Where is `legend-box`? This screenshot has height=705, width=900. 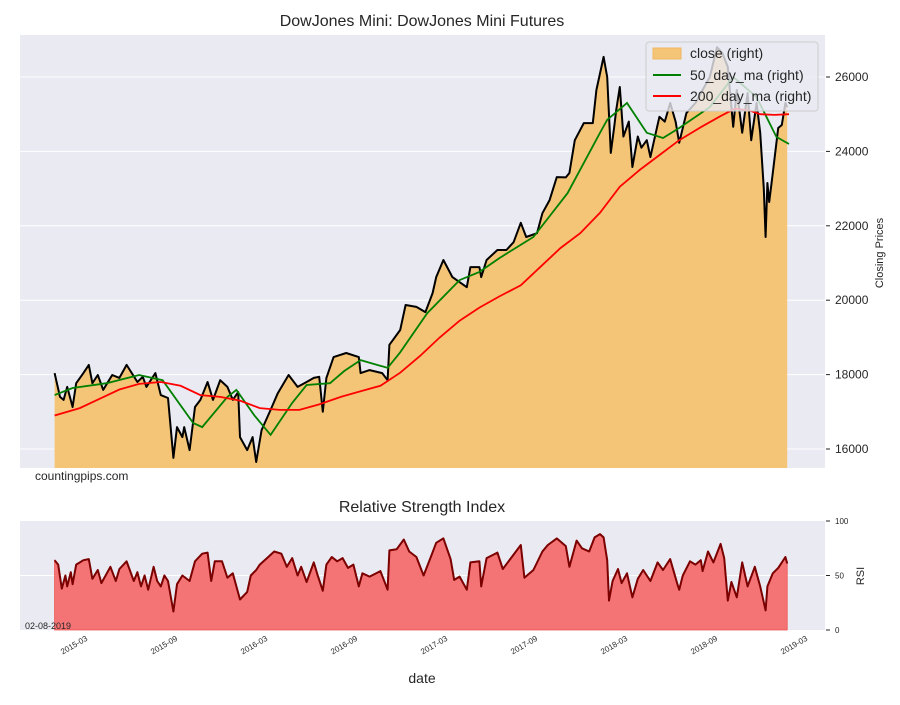
legend-box is located at coordinates (732, 76).